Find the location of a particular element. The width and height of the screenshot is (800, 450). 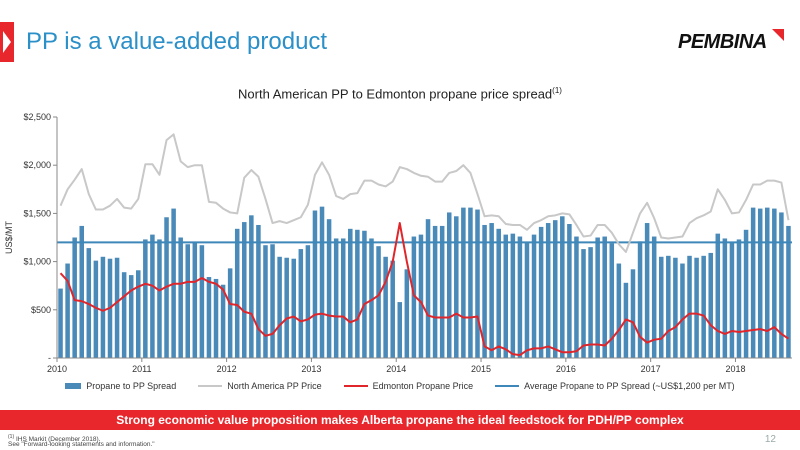

x-tick-label: 2013 is located at coordinates (311, 369).